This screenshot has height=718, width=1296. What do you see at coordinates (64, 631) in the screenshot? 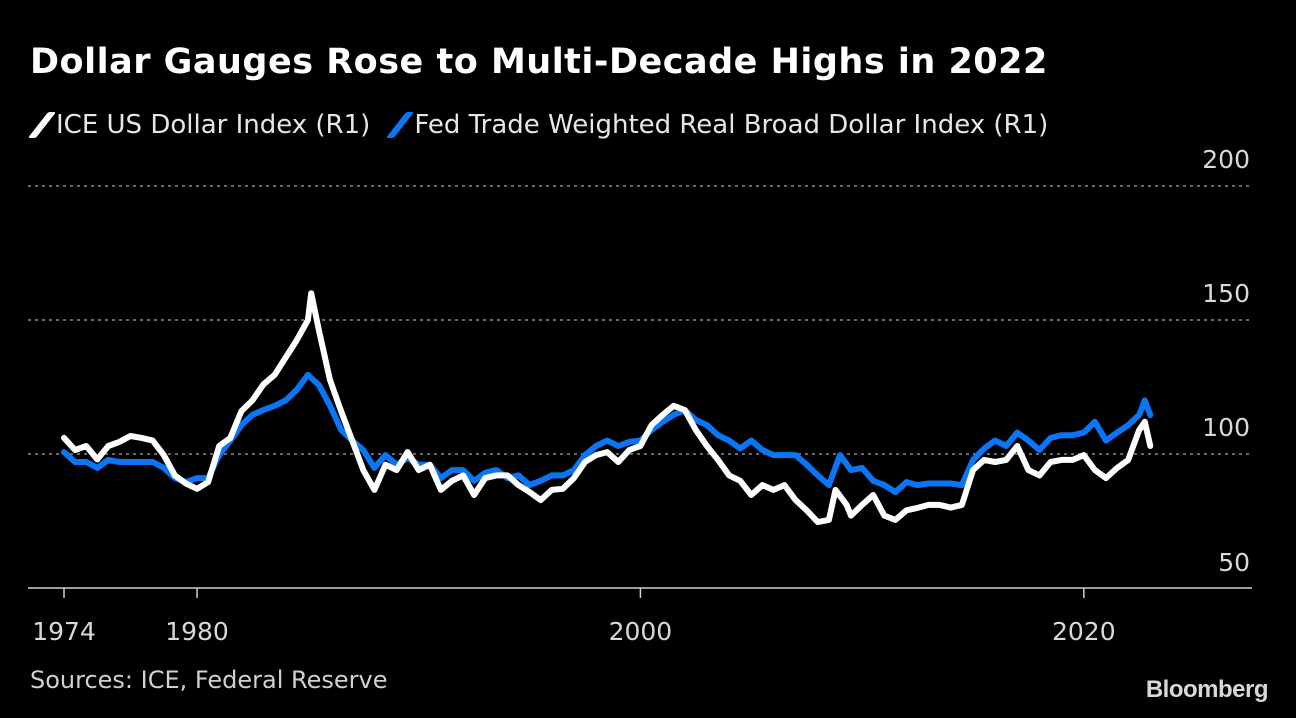
I see `x-tick-label: 1974` at bounding box center [64, 631].